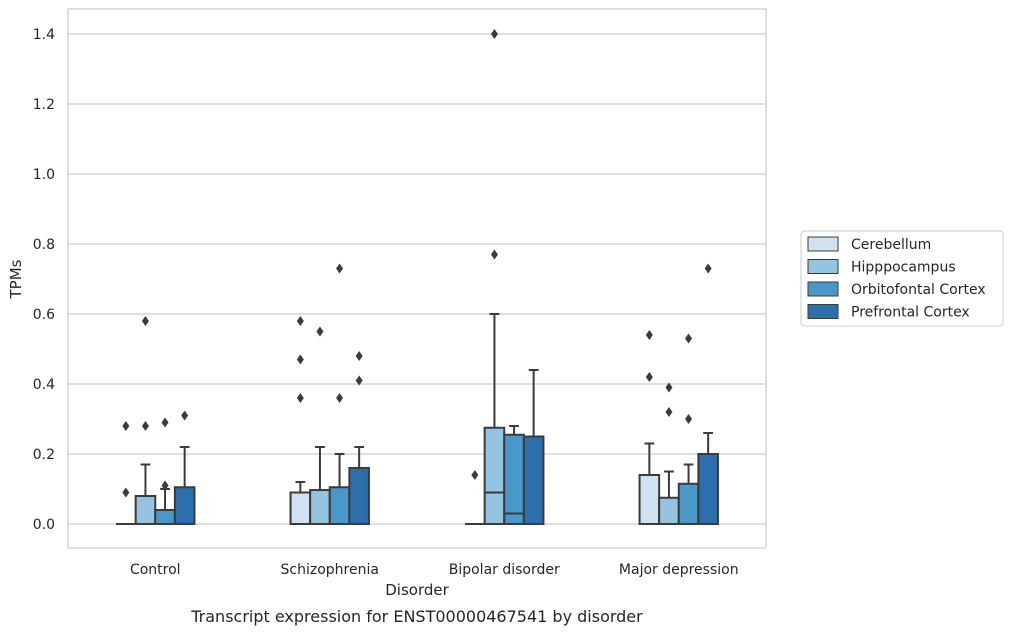  I want to click on legend-label: Hipppocampus, so click(903, 268).